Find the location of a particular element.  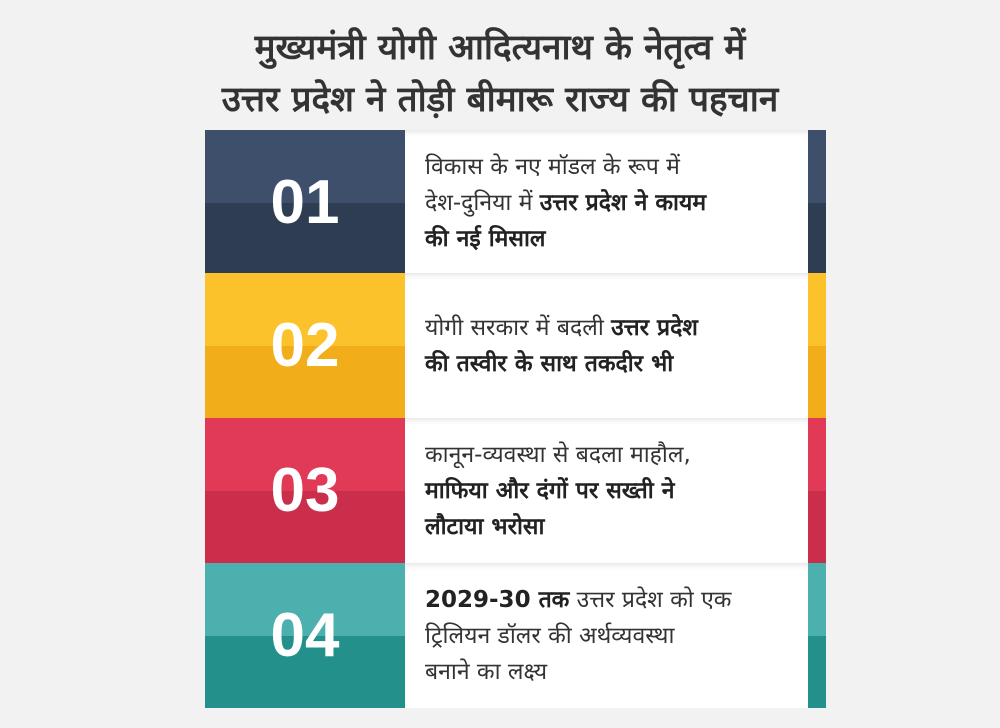

text-segment: उत्तर प्रदेश is located at coordinates (654, 327).